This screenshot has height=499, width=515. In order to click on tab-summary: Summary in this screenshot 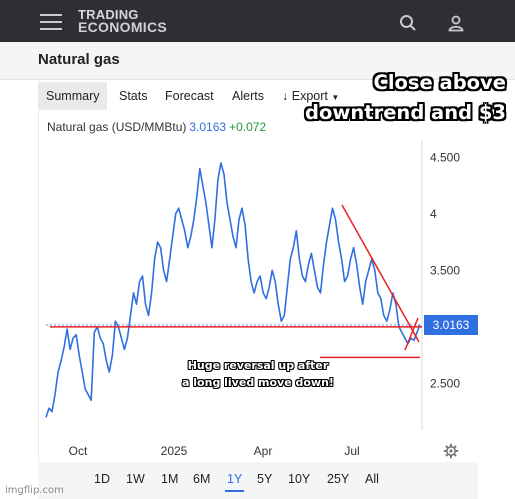, I will do `click(73, 96)`.